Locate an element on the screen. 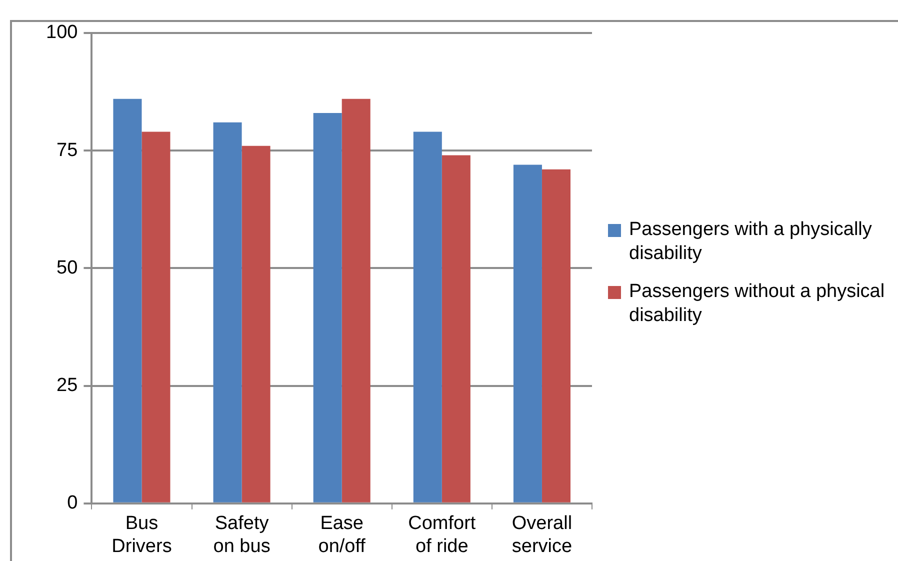 This screenshot has height=561, width=898. y-tick-label: 0 is located at coordinates (72, 503).